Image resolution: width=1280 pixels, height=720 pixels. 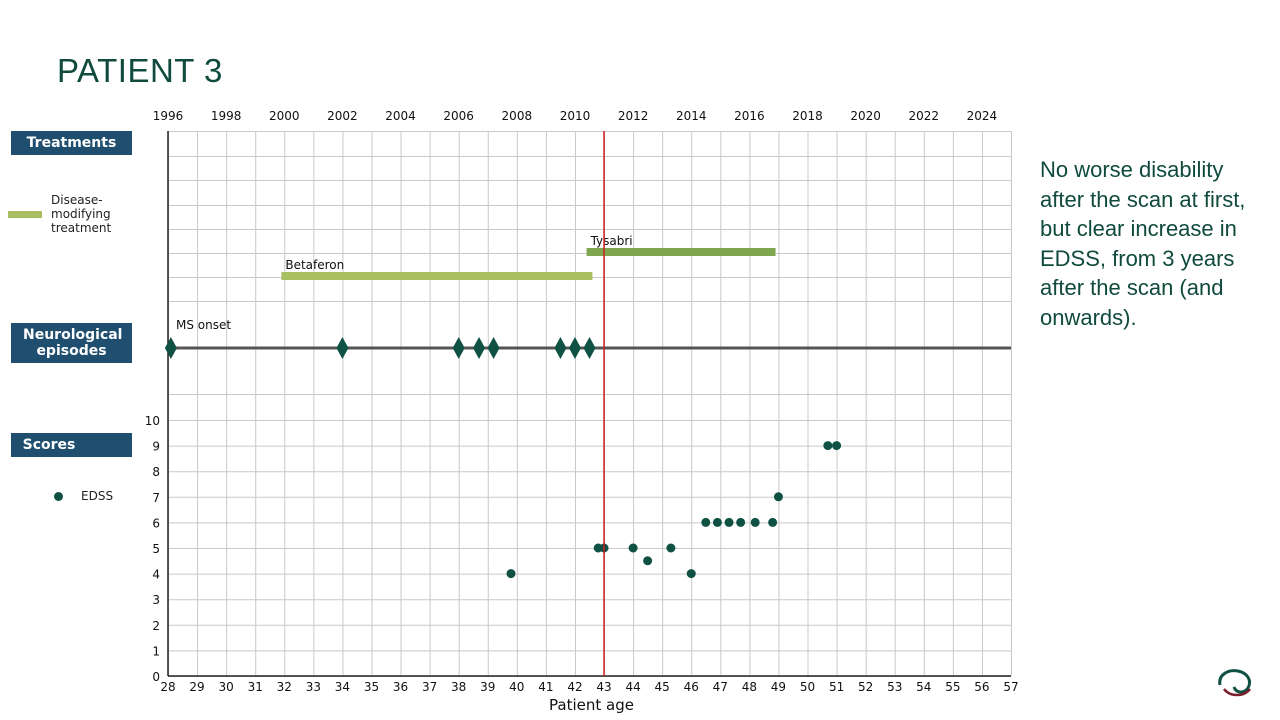 What do you see at coordinates (981, 687) in the screenshot?
I see `age-tick-label: 56` at bounding box center [981, 687].